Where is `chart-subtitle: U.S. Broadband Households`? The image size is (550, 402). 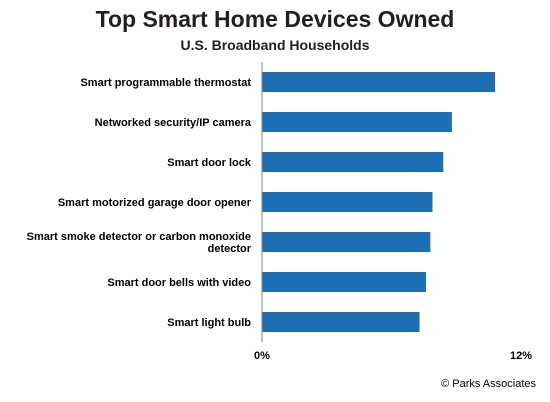
chart-subtitle: U.S. Broadband Households is located at coordinates (275, 45).